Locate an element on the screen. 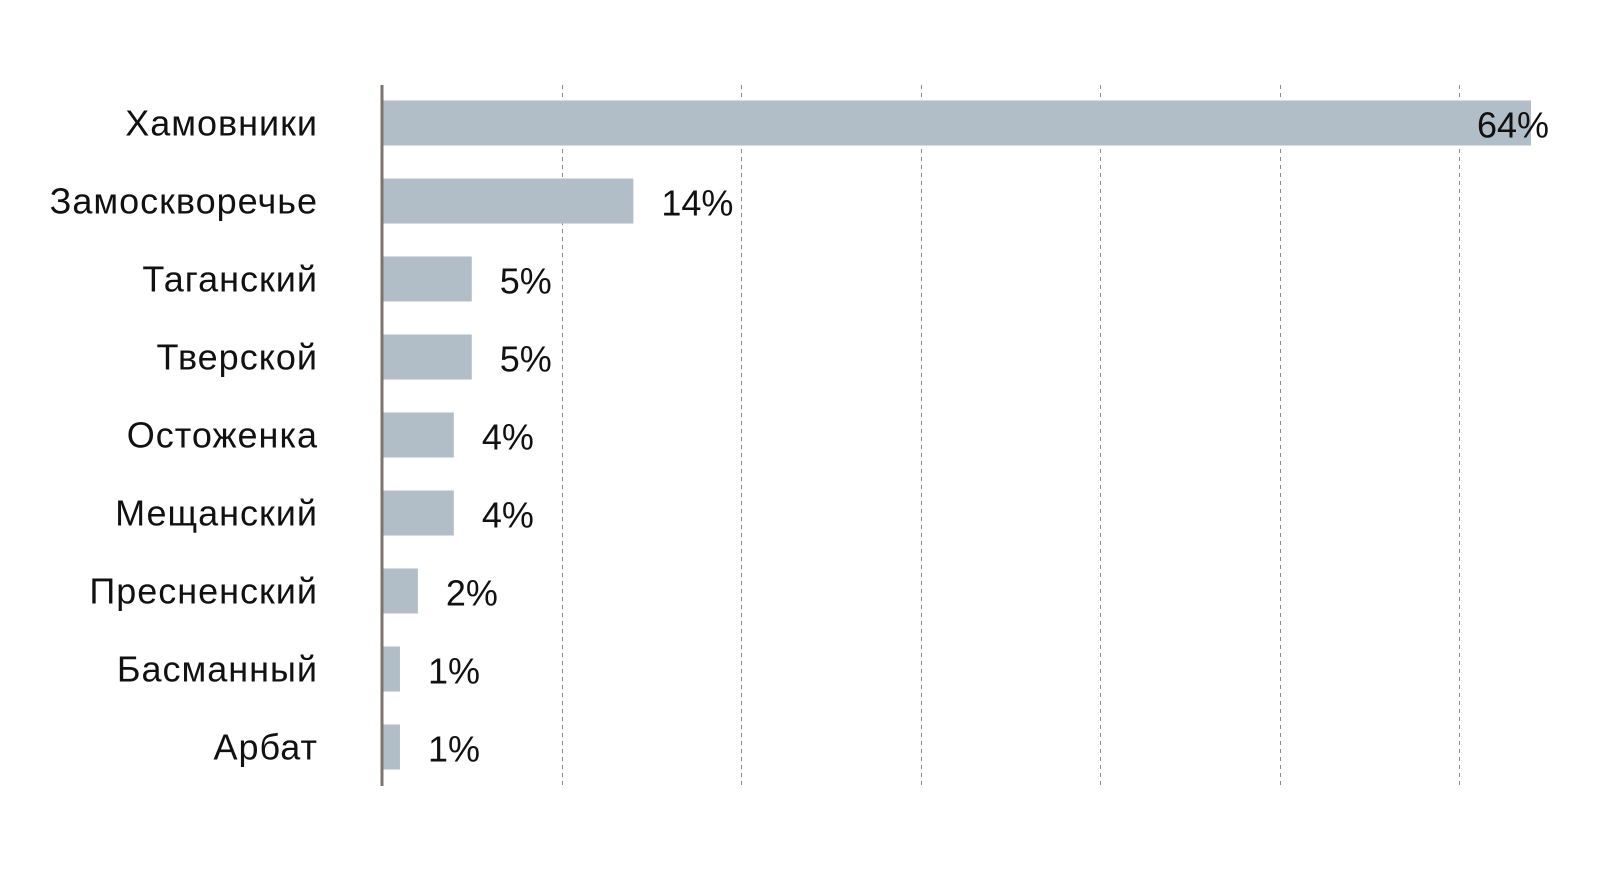 The height and width of the screenshot is (885, 1600). category-label: Басманный is located at coordinates (217, 669).